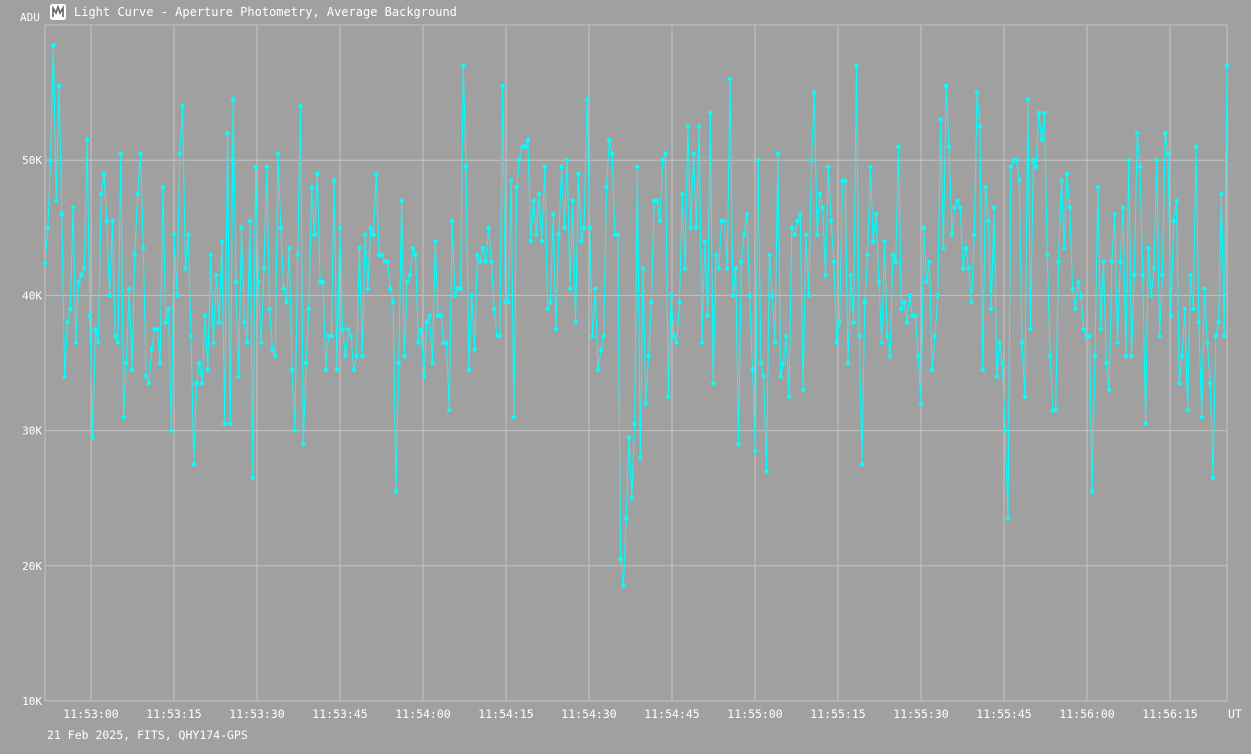 This screenshot has height=754, width=1251. Describe the element at coordinates (32, 701) in the screenshot. I see `y-tick-label: 10K` at that location.